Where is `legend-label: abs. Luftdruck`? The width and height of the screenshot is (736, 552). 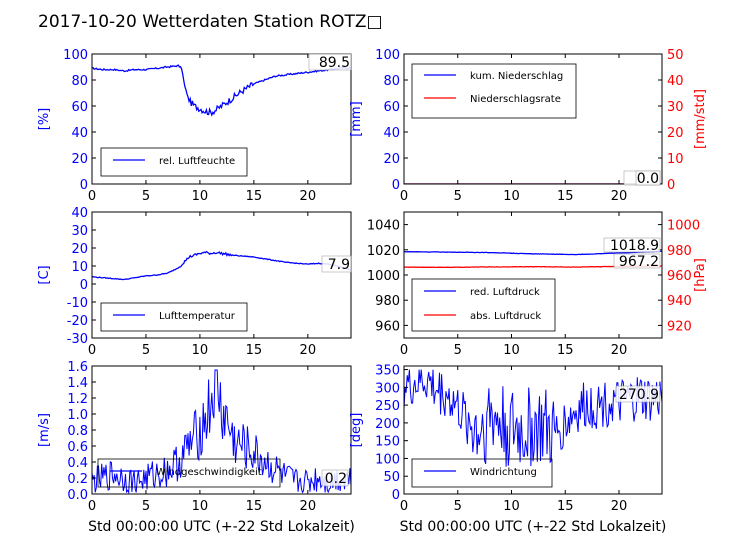 legend-label: abs. Luftdruck is located at coordinates (505, 316).